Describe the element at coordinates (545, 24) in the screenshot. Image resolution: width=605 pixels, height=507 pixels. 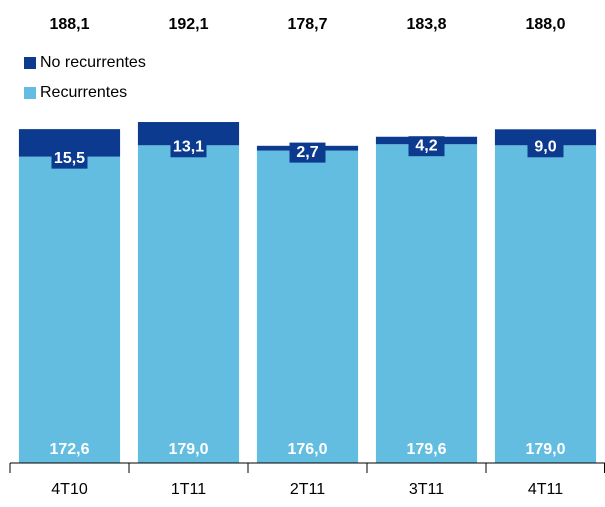
I see `total-label: 188,0` at that location.